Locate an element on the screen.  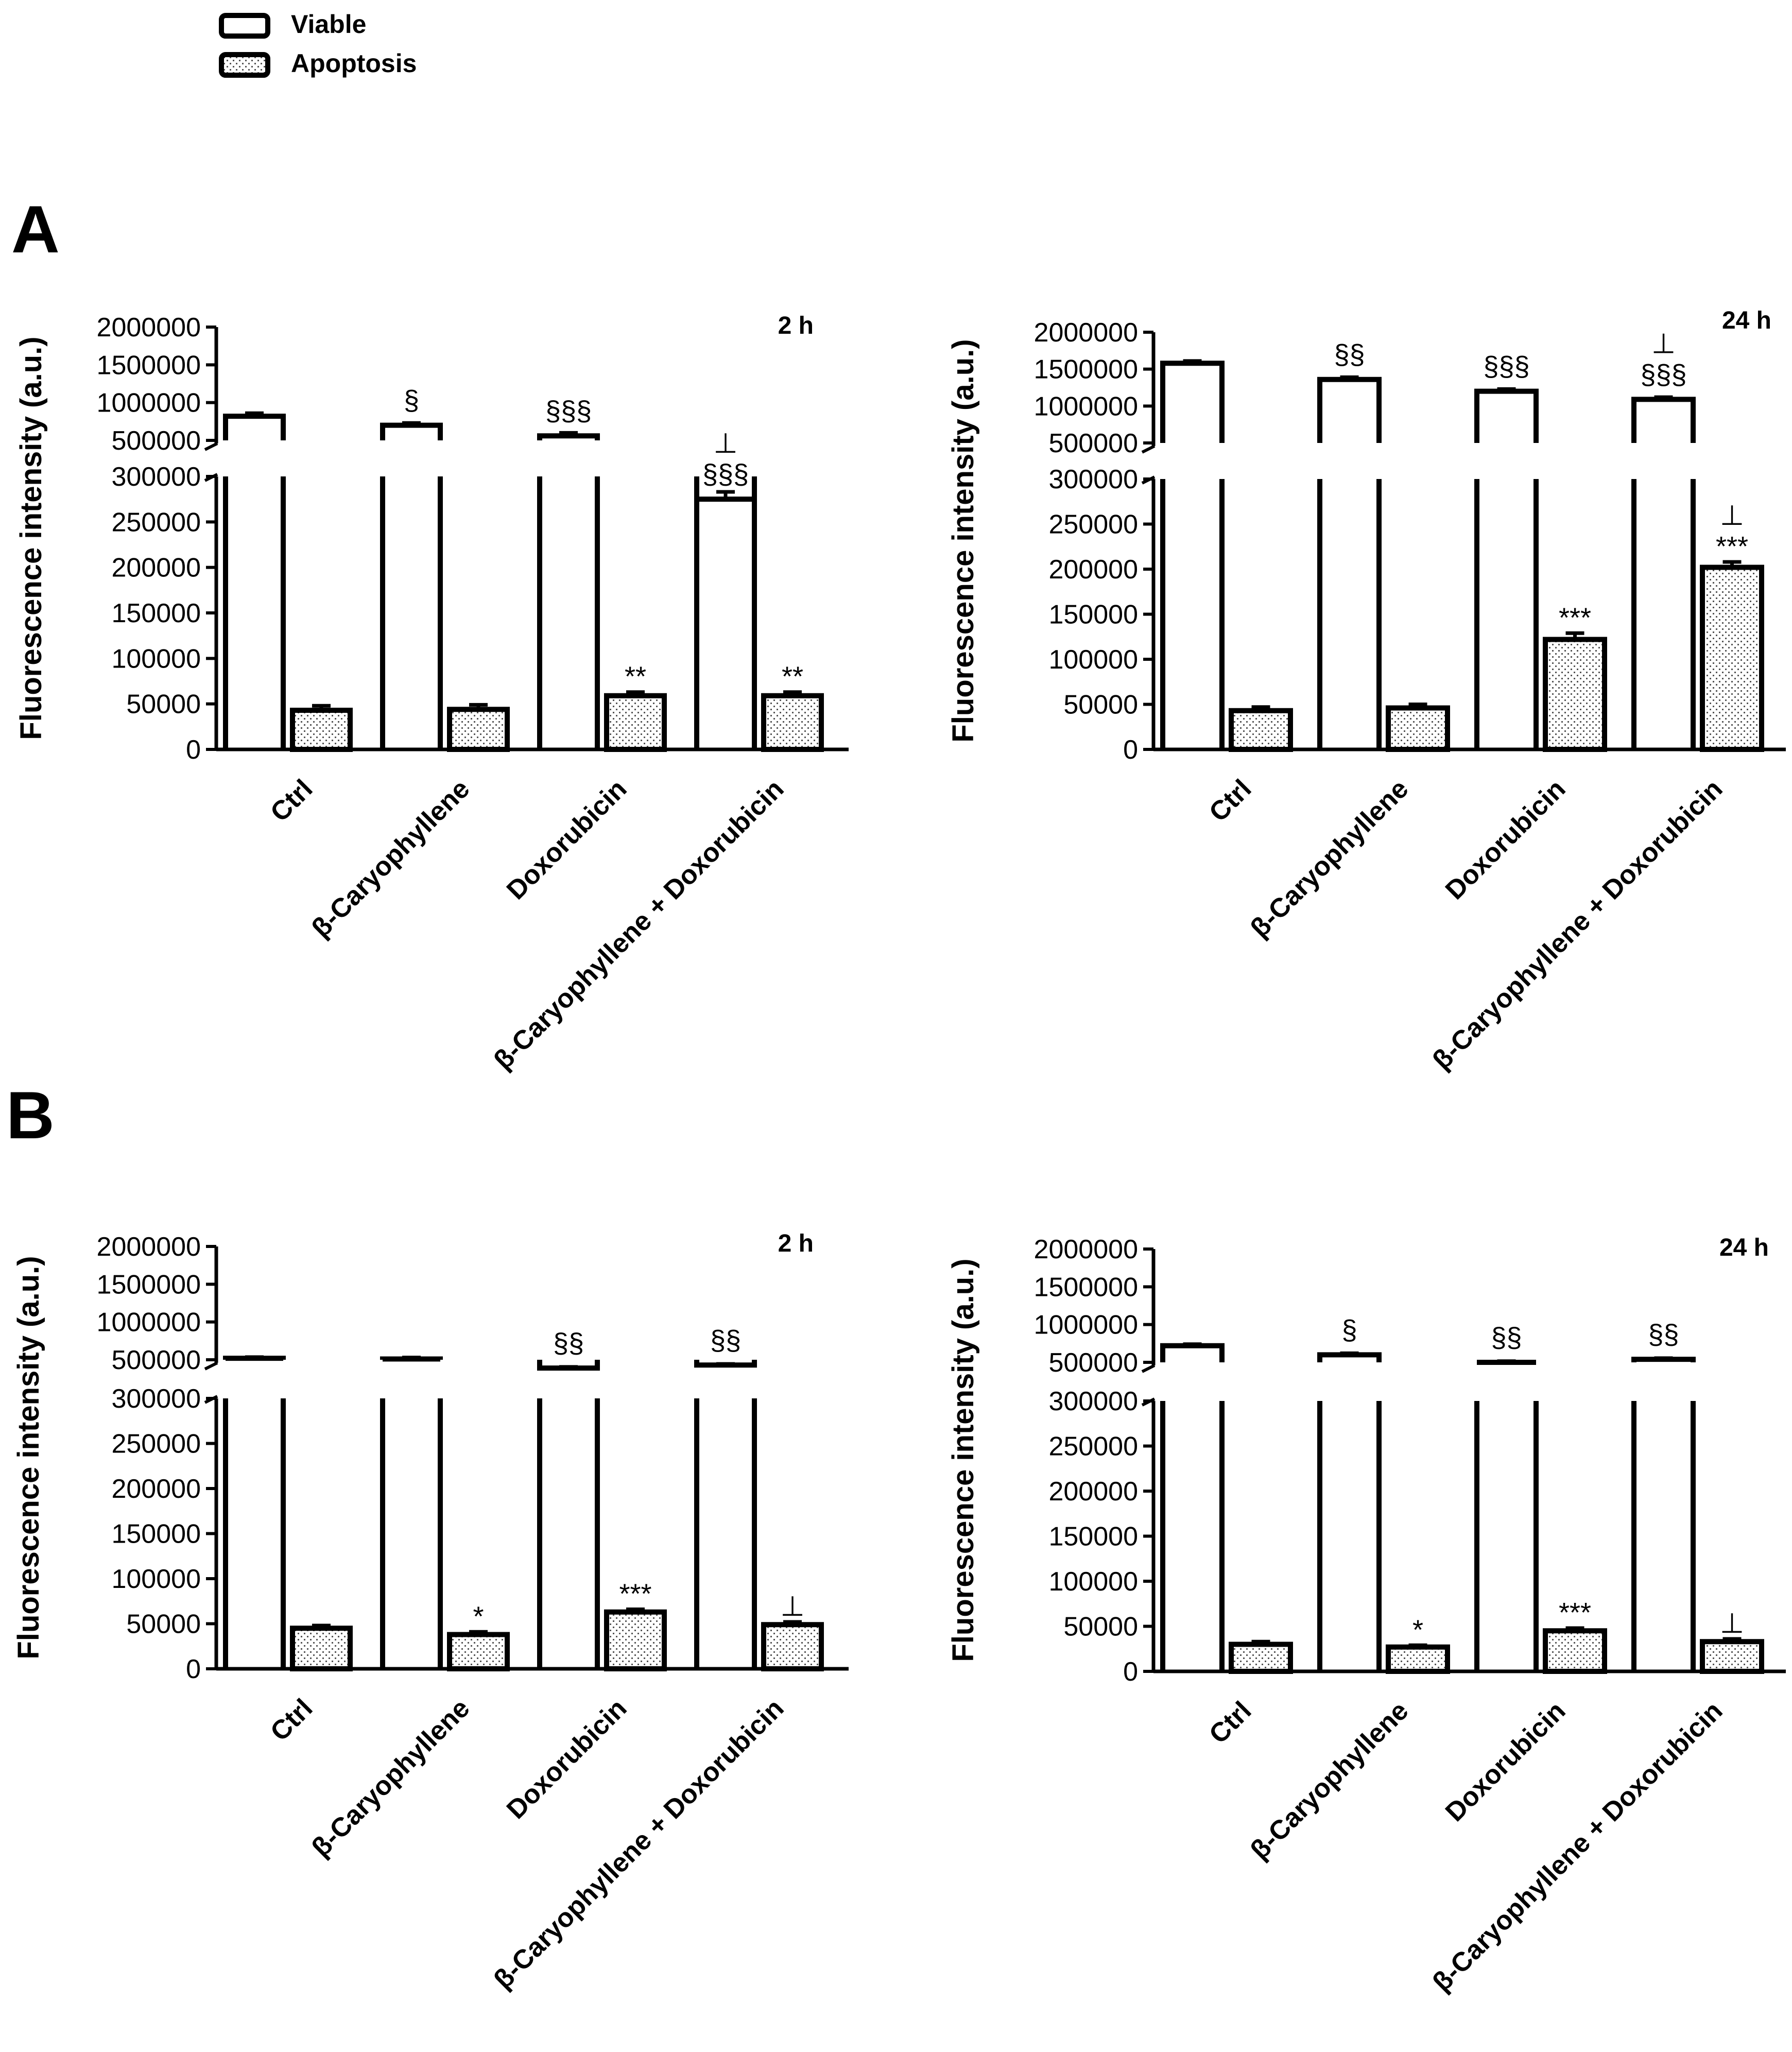
legend: Viable Apoptosis is located at coordinates (318, 44).